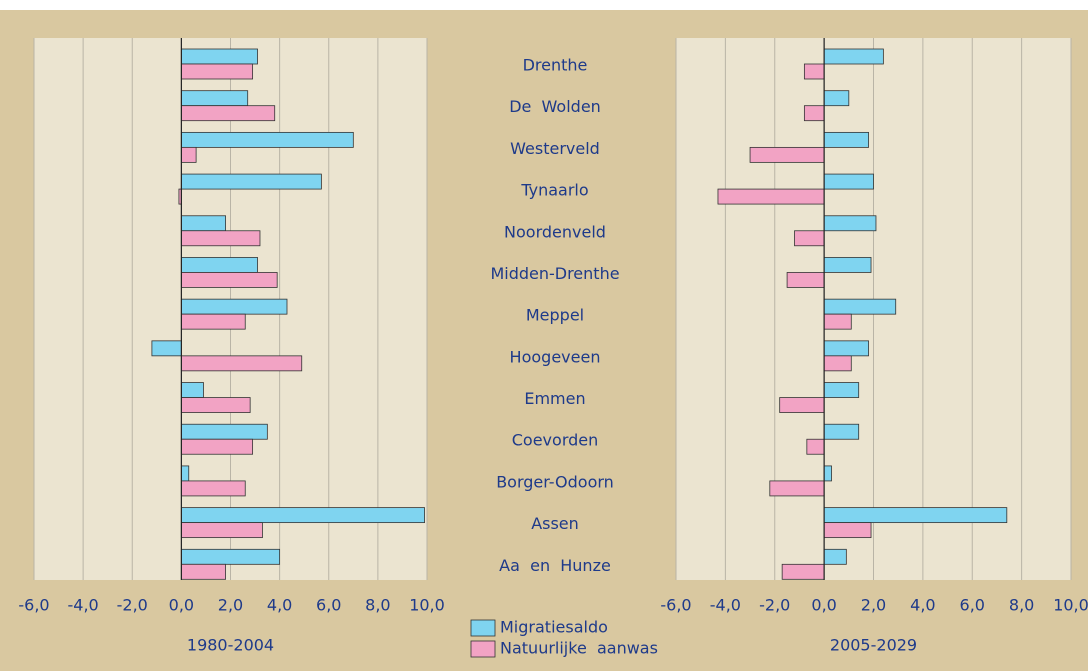 The image size is (1088, 671). What do you see at coordinates (555, 356) in the screenshot?
I see `category-label: Hoogeveen` at bounding box center [555, 356].